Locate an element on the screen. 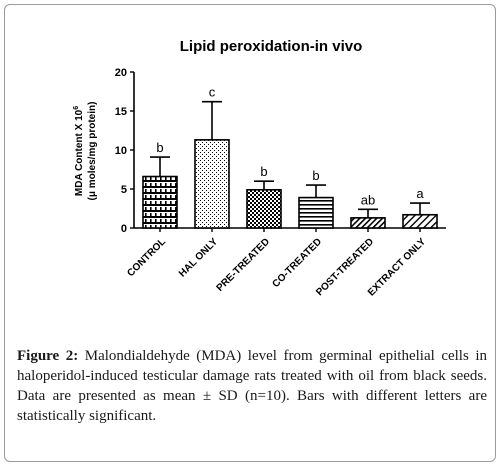 This screenshot has width=500, height=466. caption-label: Figure 2: is located at coordinates (48, 356).